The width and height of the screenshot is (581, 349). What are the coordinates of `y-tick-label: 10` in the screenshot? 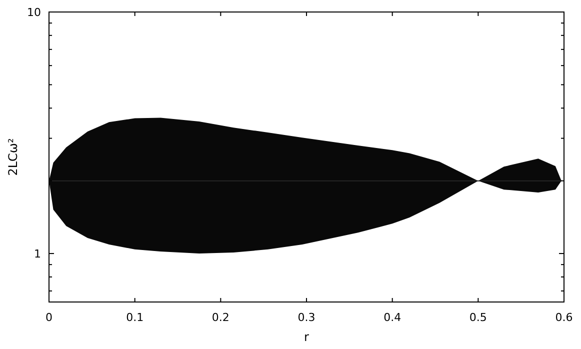 It's located at (34, 12).